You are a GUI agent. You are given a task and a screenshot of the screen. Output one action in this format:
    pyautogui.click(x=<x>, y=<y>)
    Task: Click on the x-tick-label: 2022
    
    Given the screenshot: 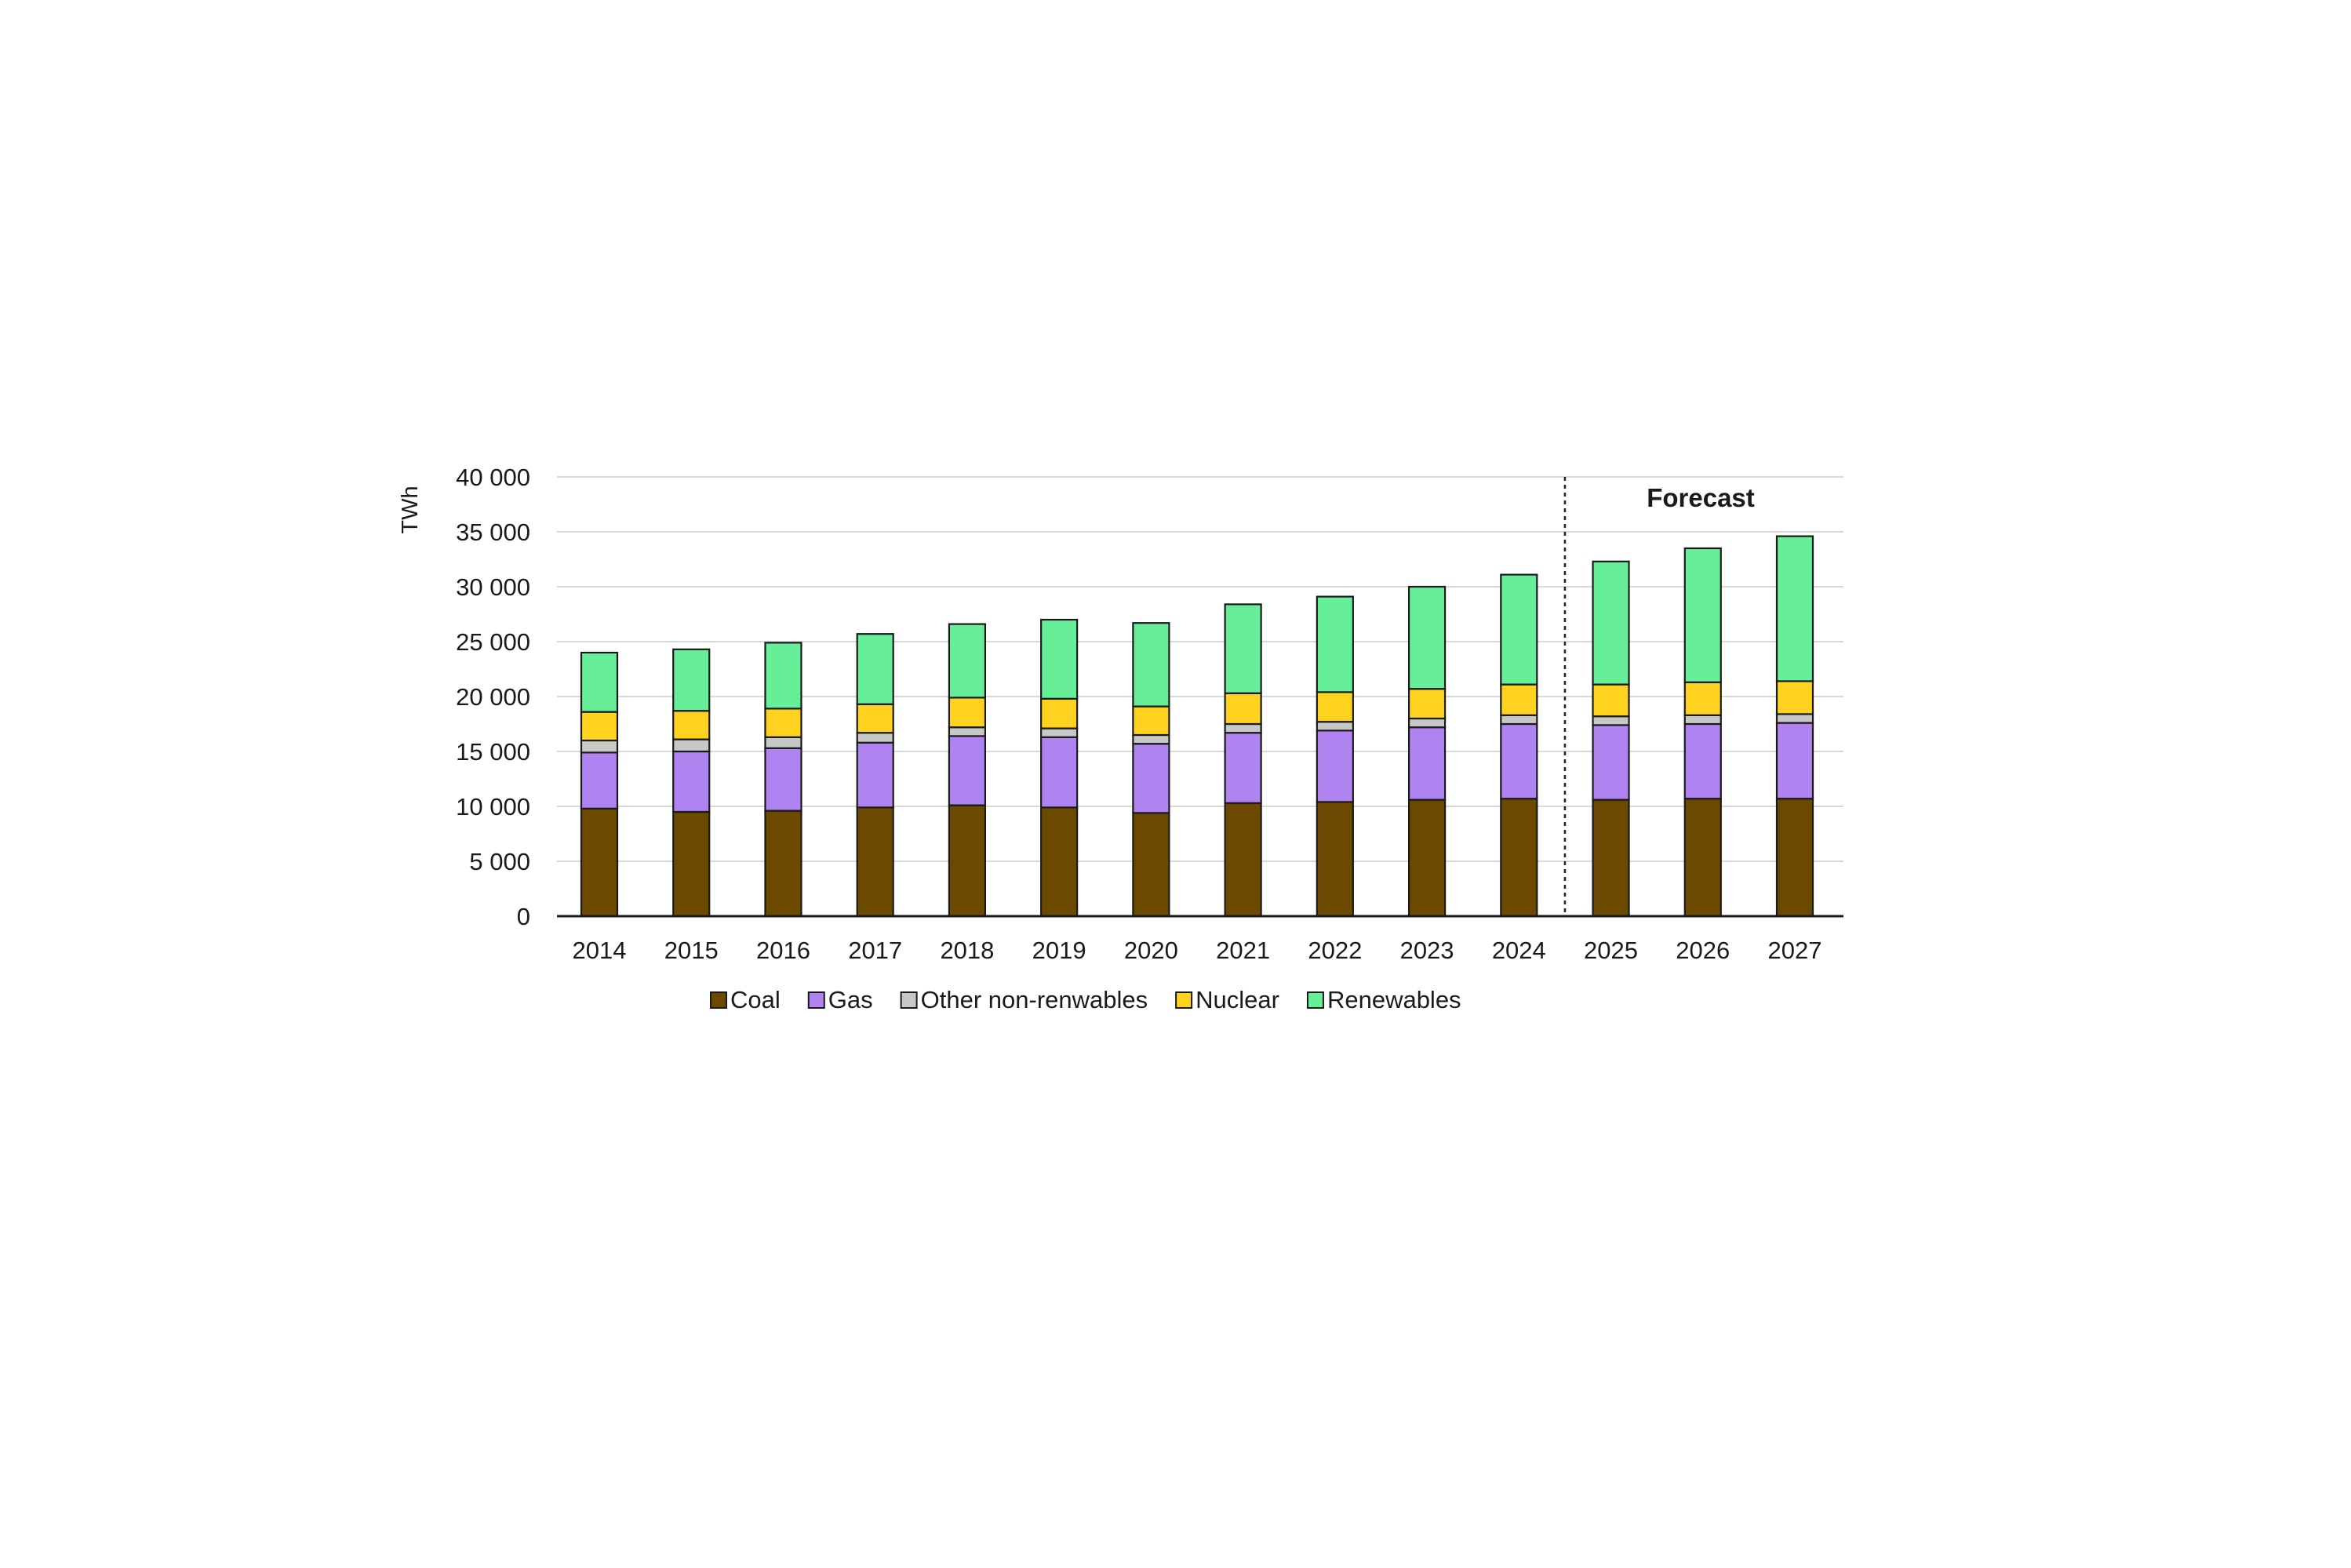 What is the action you would take?
    pyautogui.click(x=1335, y=950)
    